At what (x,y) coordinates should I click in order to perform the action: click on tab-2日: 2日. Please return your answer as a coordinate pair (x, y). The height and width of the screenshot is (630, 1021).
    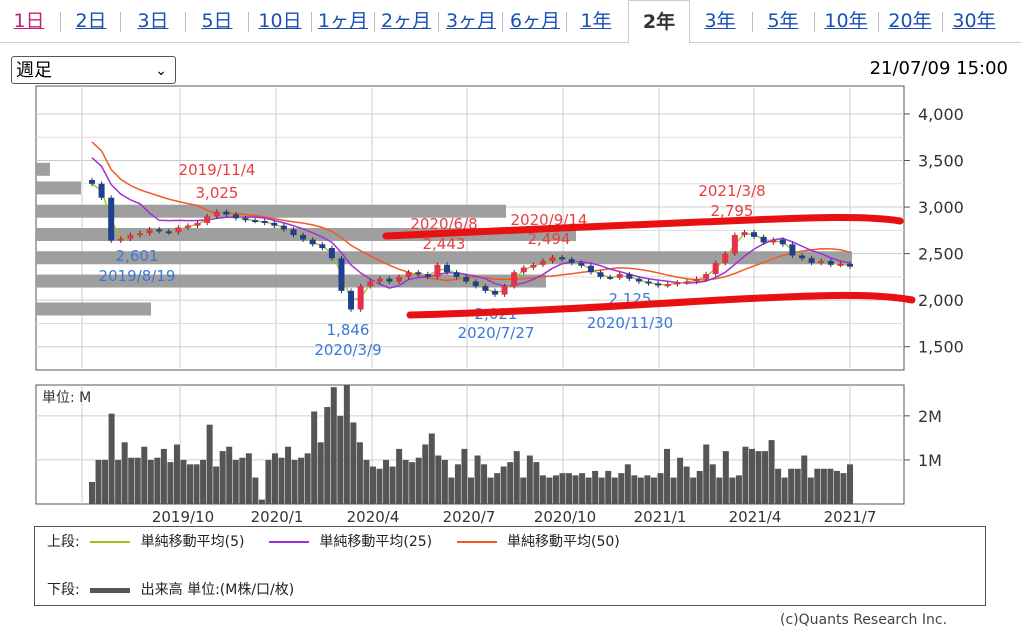
    Looking at the image, I should click on (91, 21).